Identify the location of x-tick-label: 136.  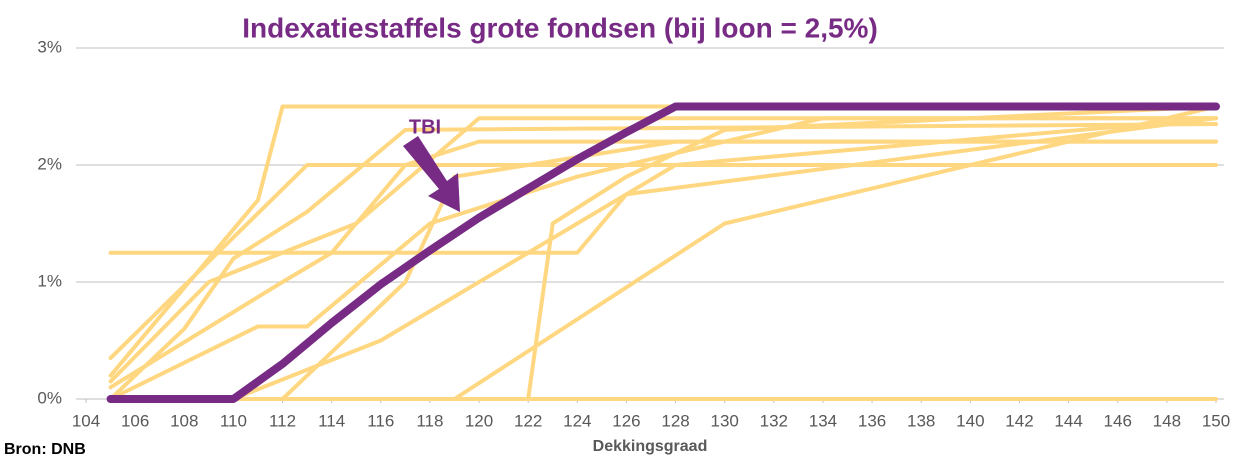
(872, 420).